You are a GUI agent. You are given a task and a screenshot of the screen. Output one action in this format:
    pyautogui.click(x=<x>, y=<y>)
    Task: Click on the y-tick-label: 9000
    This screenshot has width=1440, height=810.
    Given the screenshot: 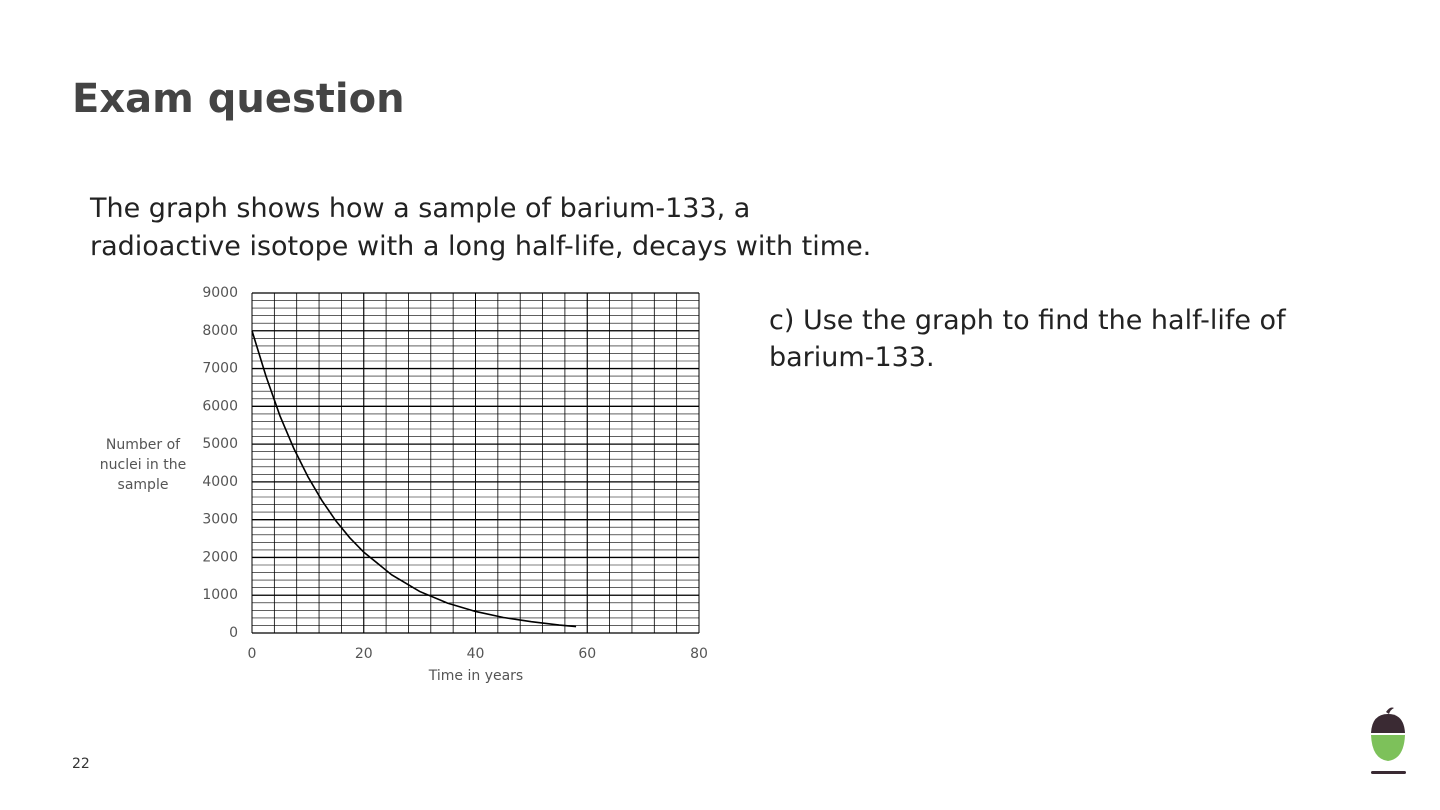 What is the action you would take?
    pyautogui.click(x=220, y=293)
    